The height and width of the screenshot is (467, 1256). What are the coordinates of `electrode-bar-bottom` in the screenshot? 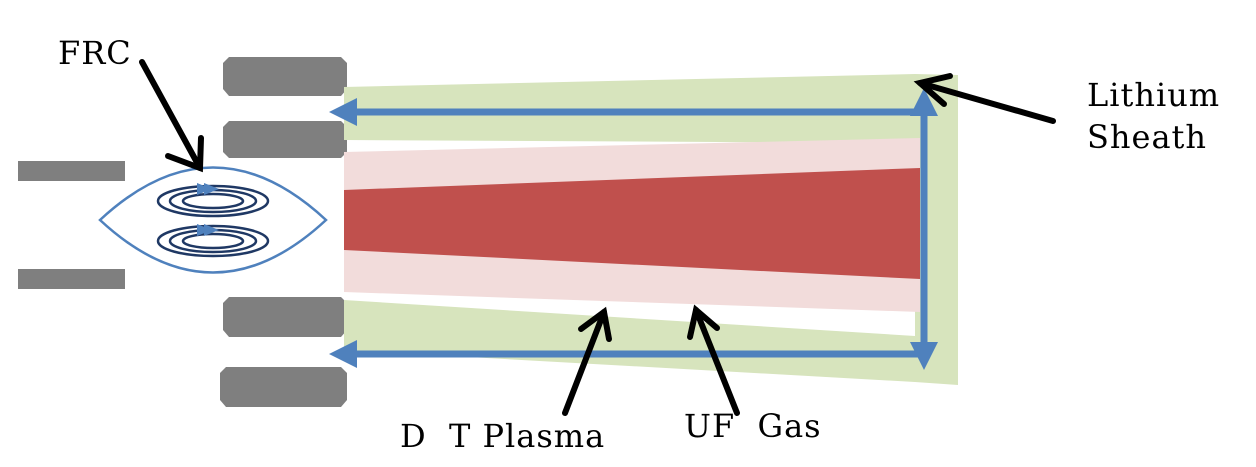 It's located at (71, 279).